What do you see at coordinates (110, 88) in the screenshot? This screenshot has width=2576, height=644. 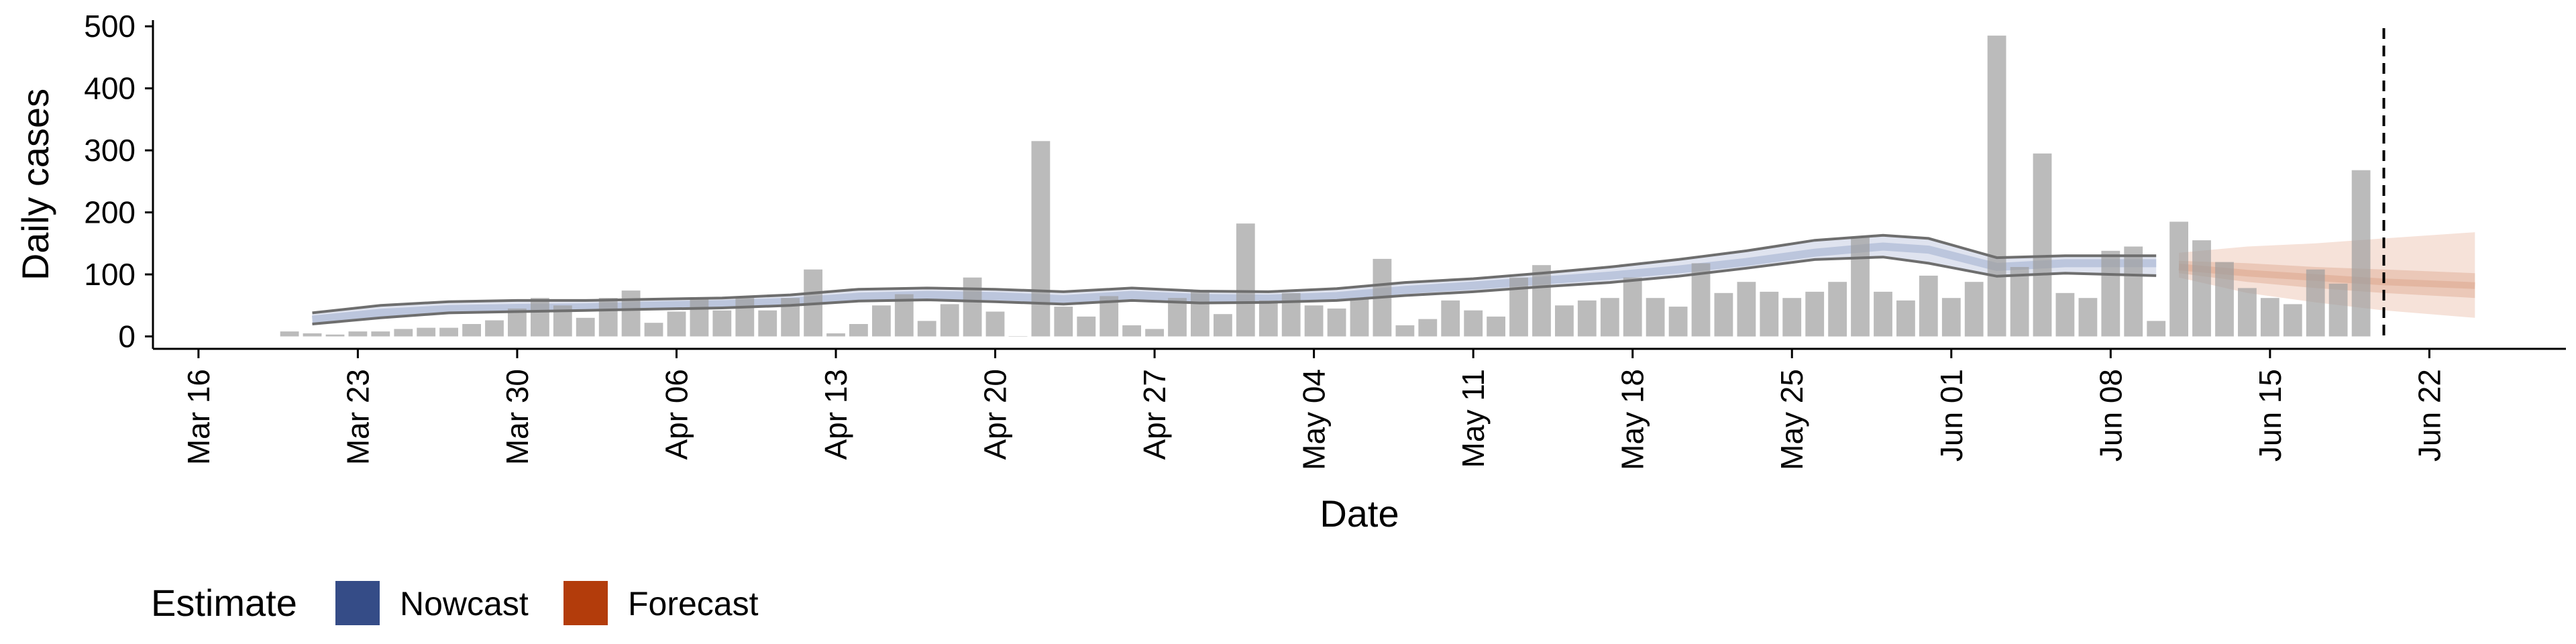 I see `y-tick-label: 400` at bounding box center [110, 88].